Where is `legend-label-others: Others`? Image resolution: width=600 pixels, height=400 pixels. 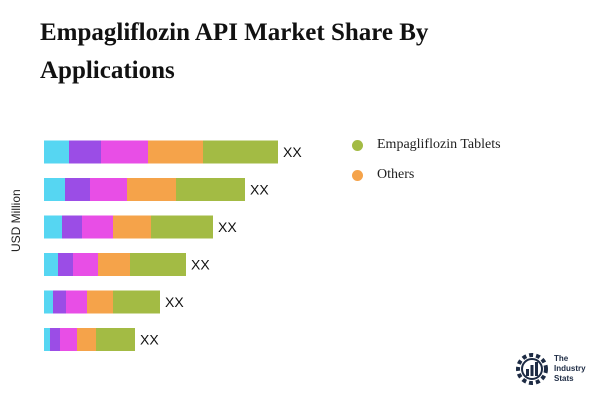
legend-label-others: Others is located at coordinates (396, 174).